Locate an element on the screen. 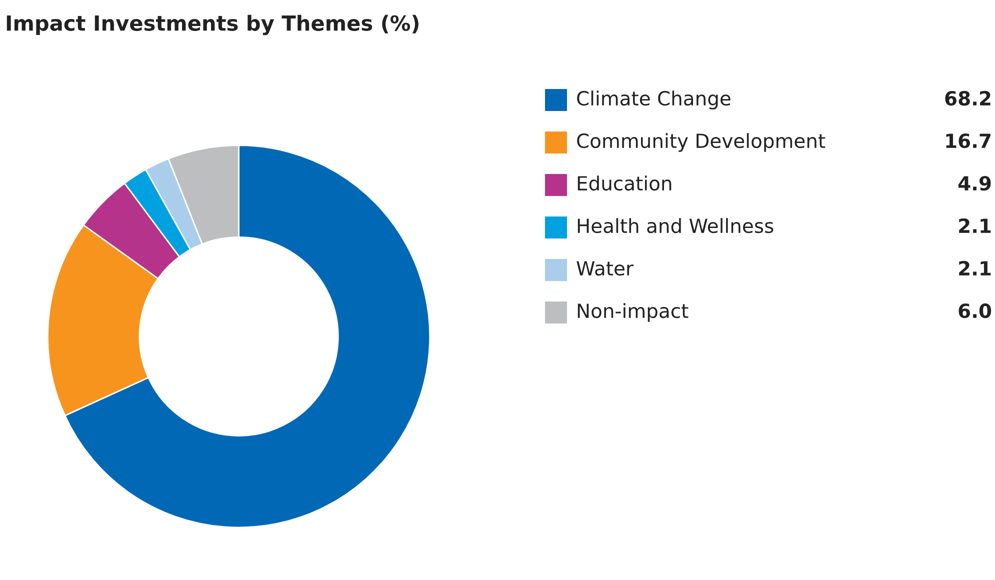 The width and height of the screenshot is (995, 580). chart-title: Impact Investments by Themes (%) is located at coordinates (212, 25).